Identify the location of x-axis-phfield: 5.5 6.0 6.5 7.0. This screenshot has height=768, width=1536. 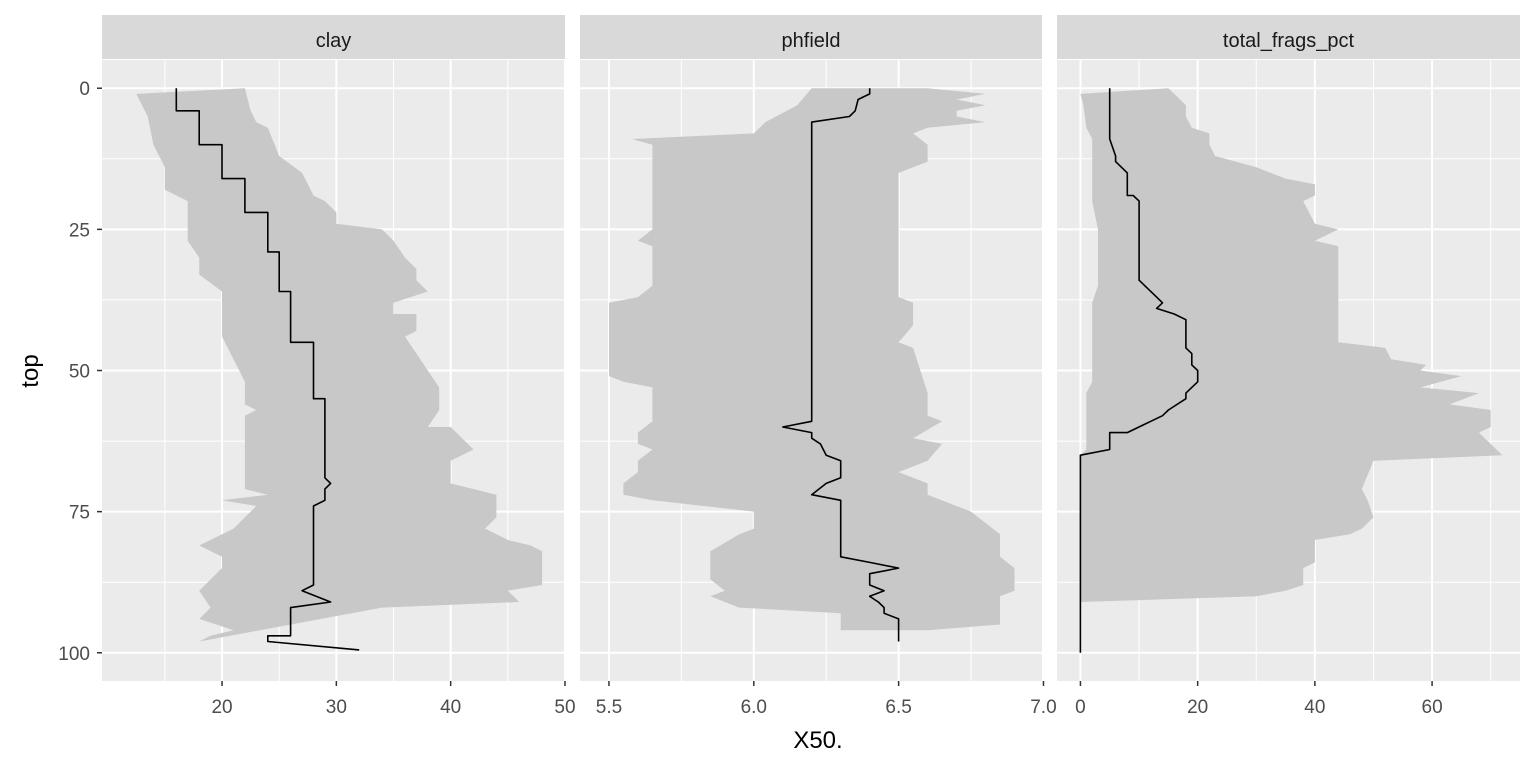
(826, 699).